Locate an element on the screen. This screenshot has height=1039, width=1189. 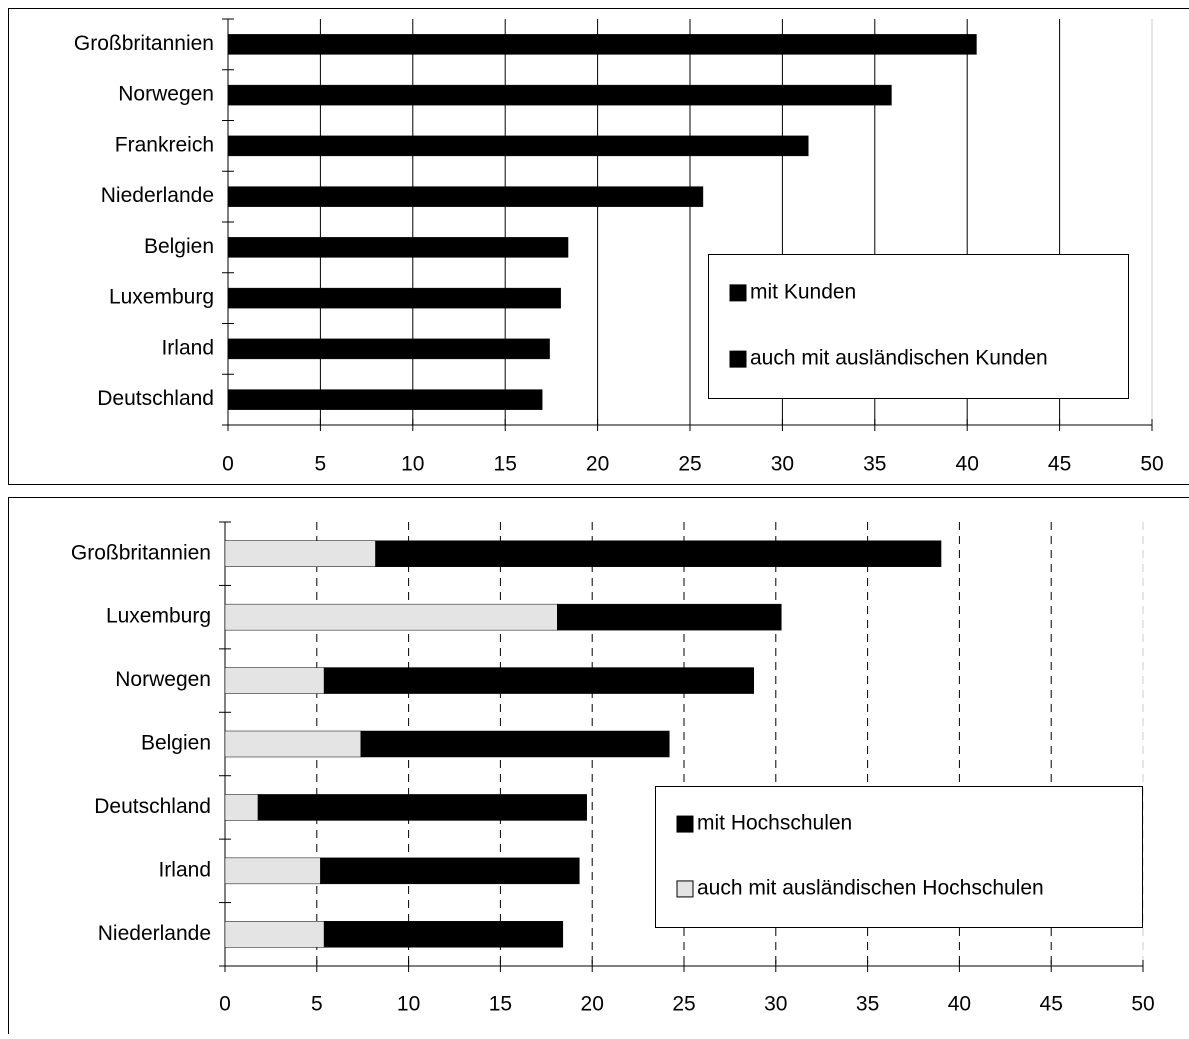
legend-label: auch mit ausländischen Hochschulen is located at coordinates (870, 887).